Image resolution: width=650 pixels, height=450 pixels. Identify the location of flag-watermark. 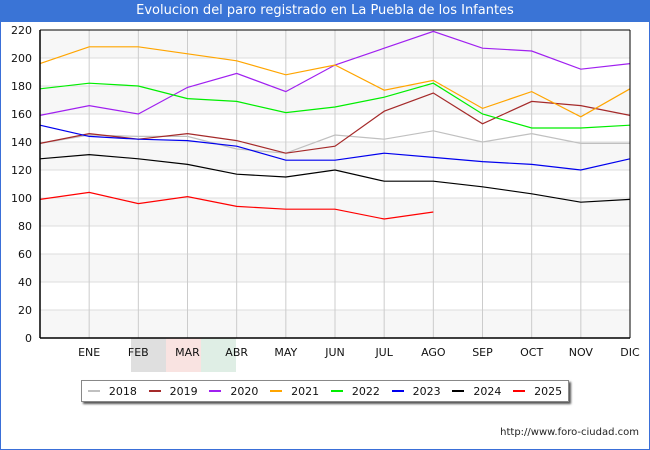
(183, 355).